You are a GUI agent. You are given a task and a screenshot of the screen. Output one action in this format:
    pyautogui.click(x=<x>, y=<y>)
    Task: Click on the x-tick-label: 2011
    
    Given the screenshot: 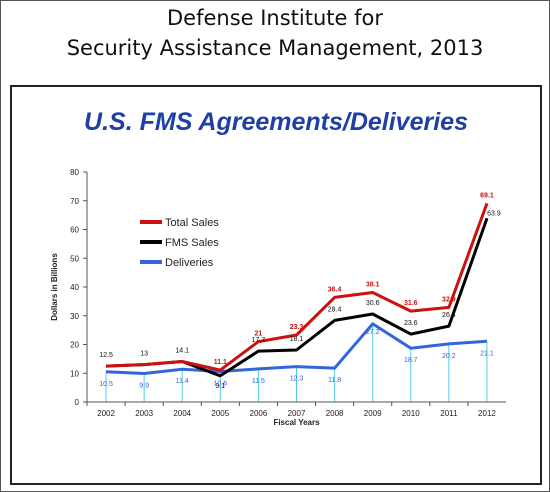 What is the action you would take?
    pyautogui.click(x=449, y=413)
    